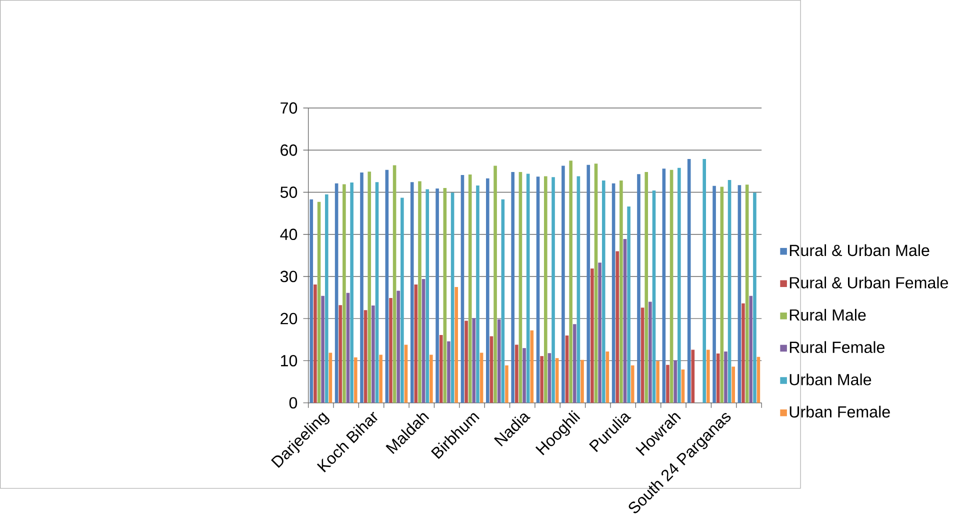  I want to click on legend-label: Rural & Urban Female, so click(869, 282).